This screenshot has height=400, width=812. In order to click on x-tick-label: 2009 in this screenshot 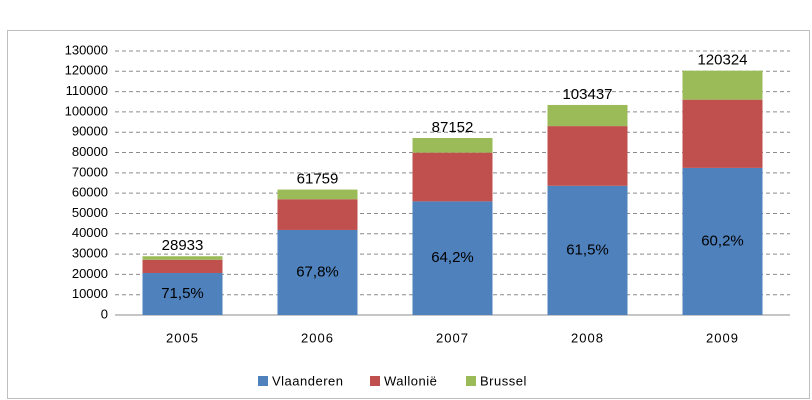, I will do `click(722, 337)`.